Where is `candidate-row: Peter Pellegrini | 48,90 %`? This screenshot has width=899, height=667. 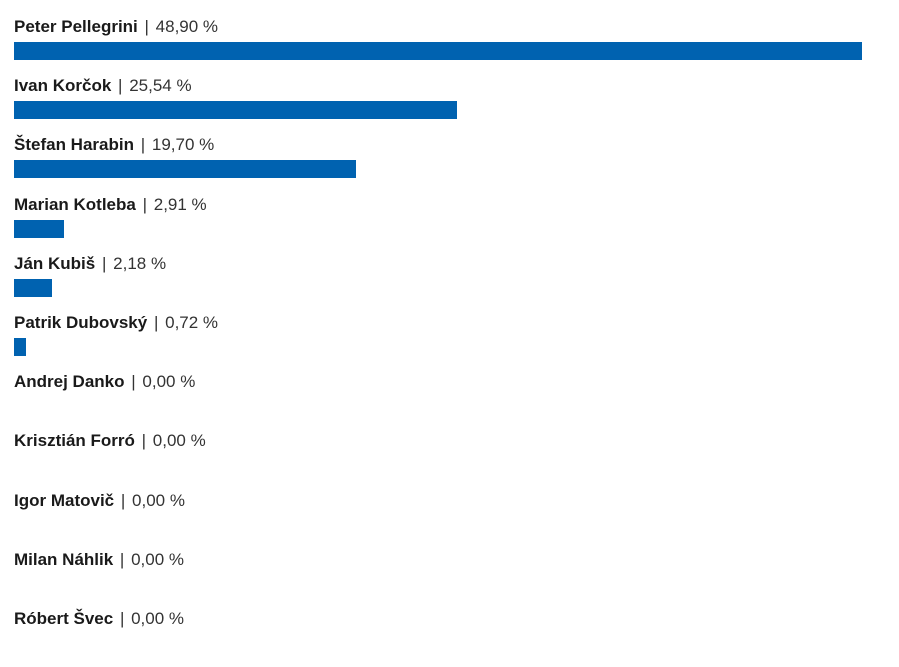 candidate-row: Peter Pellegrini | 48,90 % is located at coordinates (438, 45).